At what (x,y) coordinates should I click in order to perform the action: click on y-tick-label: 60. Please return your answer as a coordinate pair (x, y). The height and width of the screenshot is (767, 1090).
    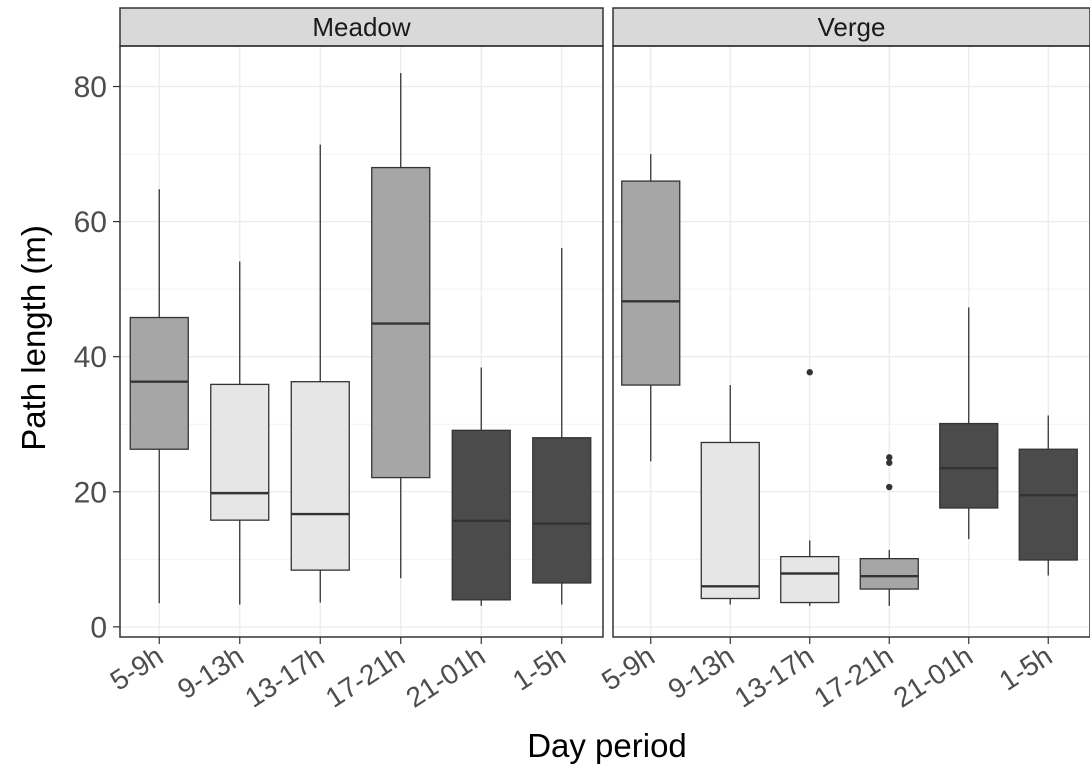
    Looking at the image, I should click on (90, 222).